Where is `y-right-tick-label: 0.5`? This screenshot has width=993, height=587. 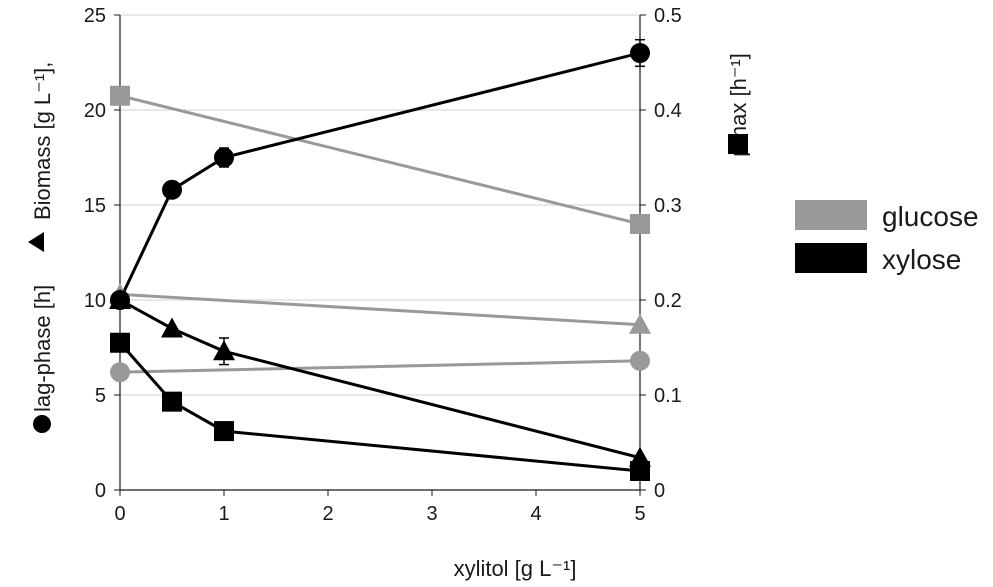
y-right-tick-label: 0.5 is located at coordinates (668, 16).